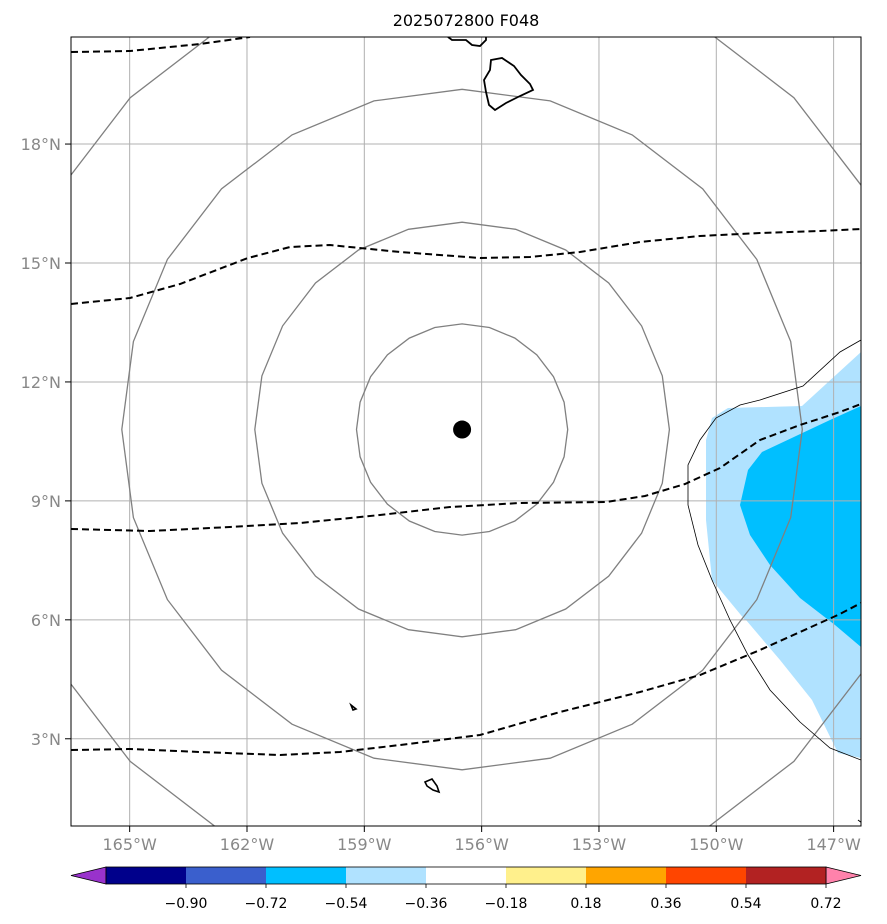  Describe the element at coordinates (825, 904) in the screenshot. I see `colorbar-label: 0.72` at that location.